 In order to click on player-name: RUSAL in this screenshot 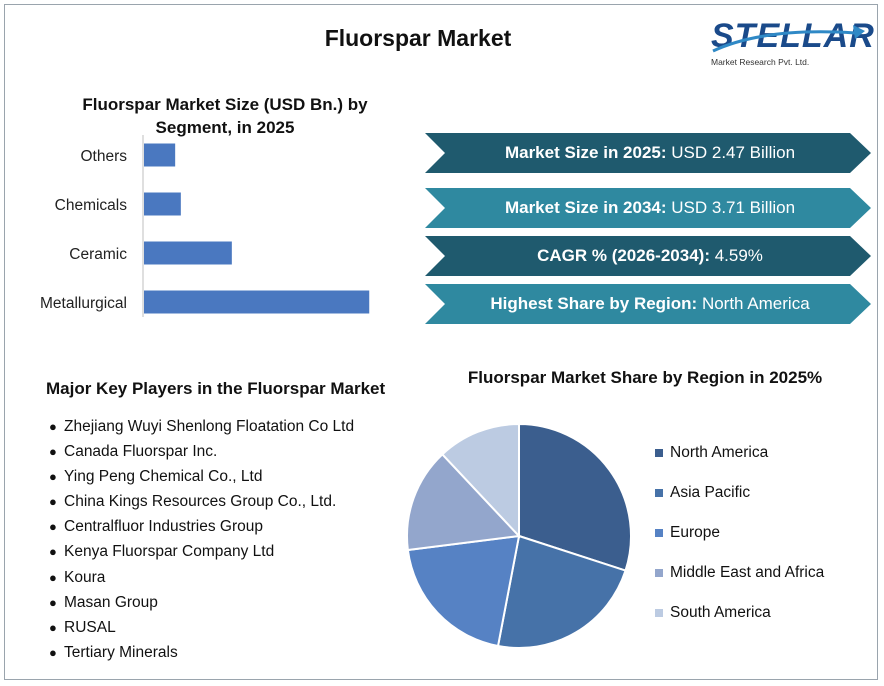, I will do `click(90, 627)`.